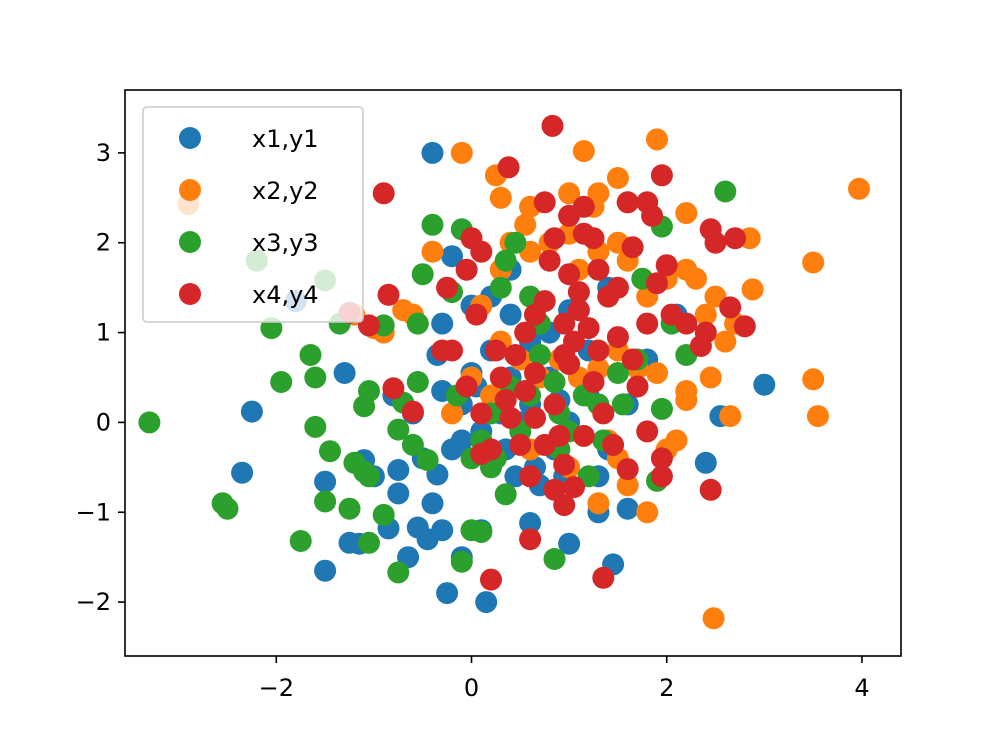  Describe the element at coordinates (471, 688) in the screenshot. I see `x-tick-label-1: 0` at that location.